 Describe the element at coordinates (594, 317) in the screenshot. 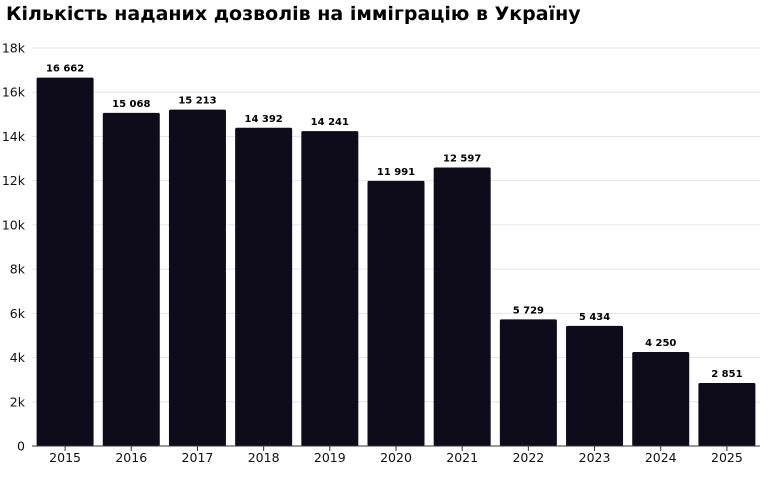

I see `data-label: 5 434` at that location.